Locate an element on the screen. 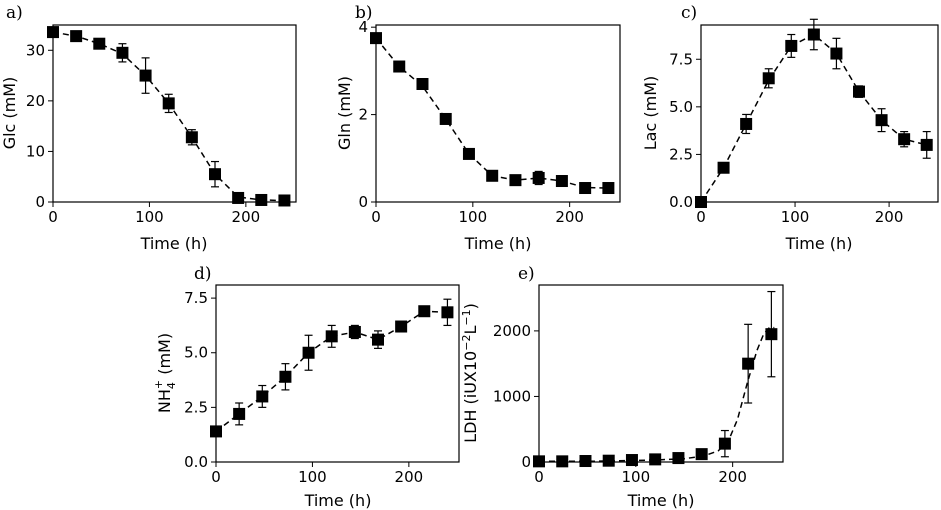 This screenshot has height=510, width=941. fit-line-a is located at coordinates (169, 116).